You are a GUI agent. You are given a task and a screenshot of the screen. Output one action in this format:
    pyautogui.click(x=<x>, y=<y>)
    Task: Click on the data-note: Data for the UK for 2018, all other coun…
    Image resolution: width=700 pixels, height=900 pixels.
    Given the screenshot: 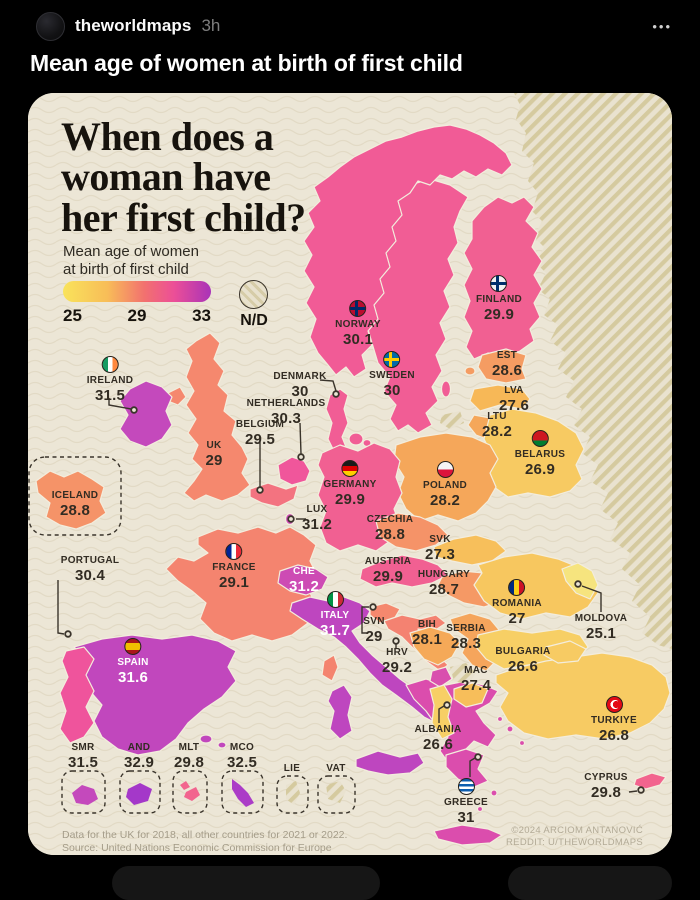 What is the action you would take?
    pyautogui.click(x=205, y=841)
    